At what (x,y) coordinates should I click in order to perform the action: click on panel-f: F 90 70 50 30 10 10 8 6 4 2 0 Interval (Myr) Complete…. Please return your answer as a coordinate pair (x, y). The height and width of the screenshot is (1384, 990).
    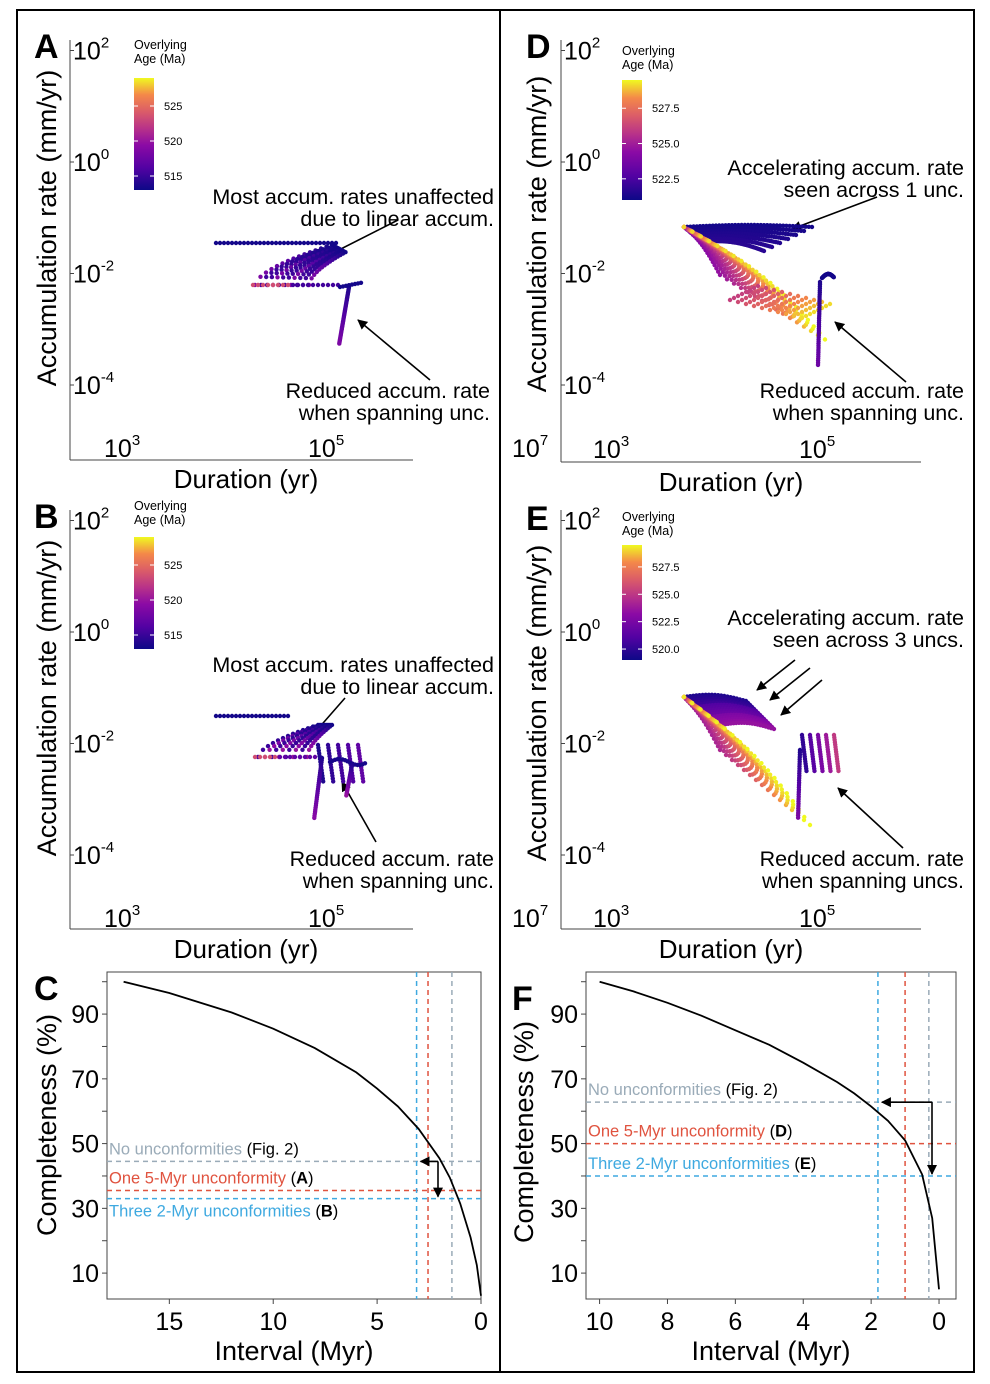
    Looking at the image, I should click on (733, 1168).